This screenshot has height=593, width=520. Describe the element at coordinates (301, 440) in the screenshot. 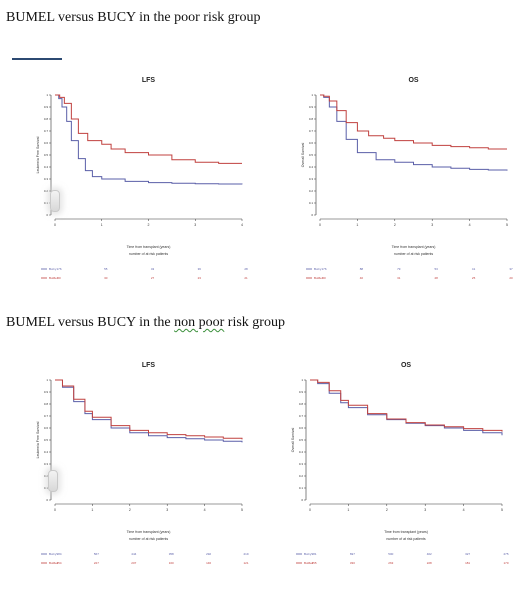

I see `y-tick-label: 0.5` at that location.